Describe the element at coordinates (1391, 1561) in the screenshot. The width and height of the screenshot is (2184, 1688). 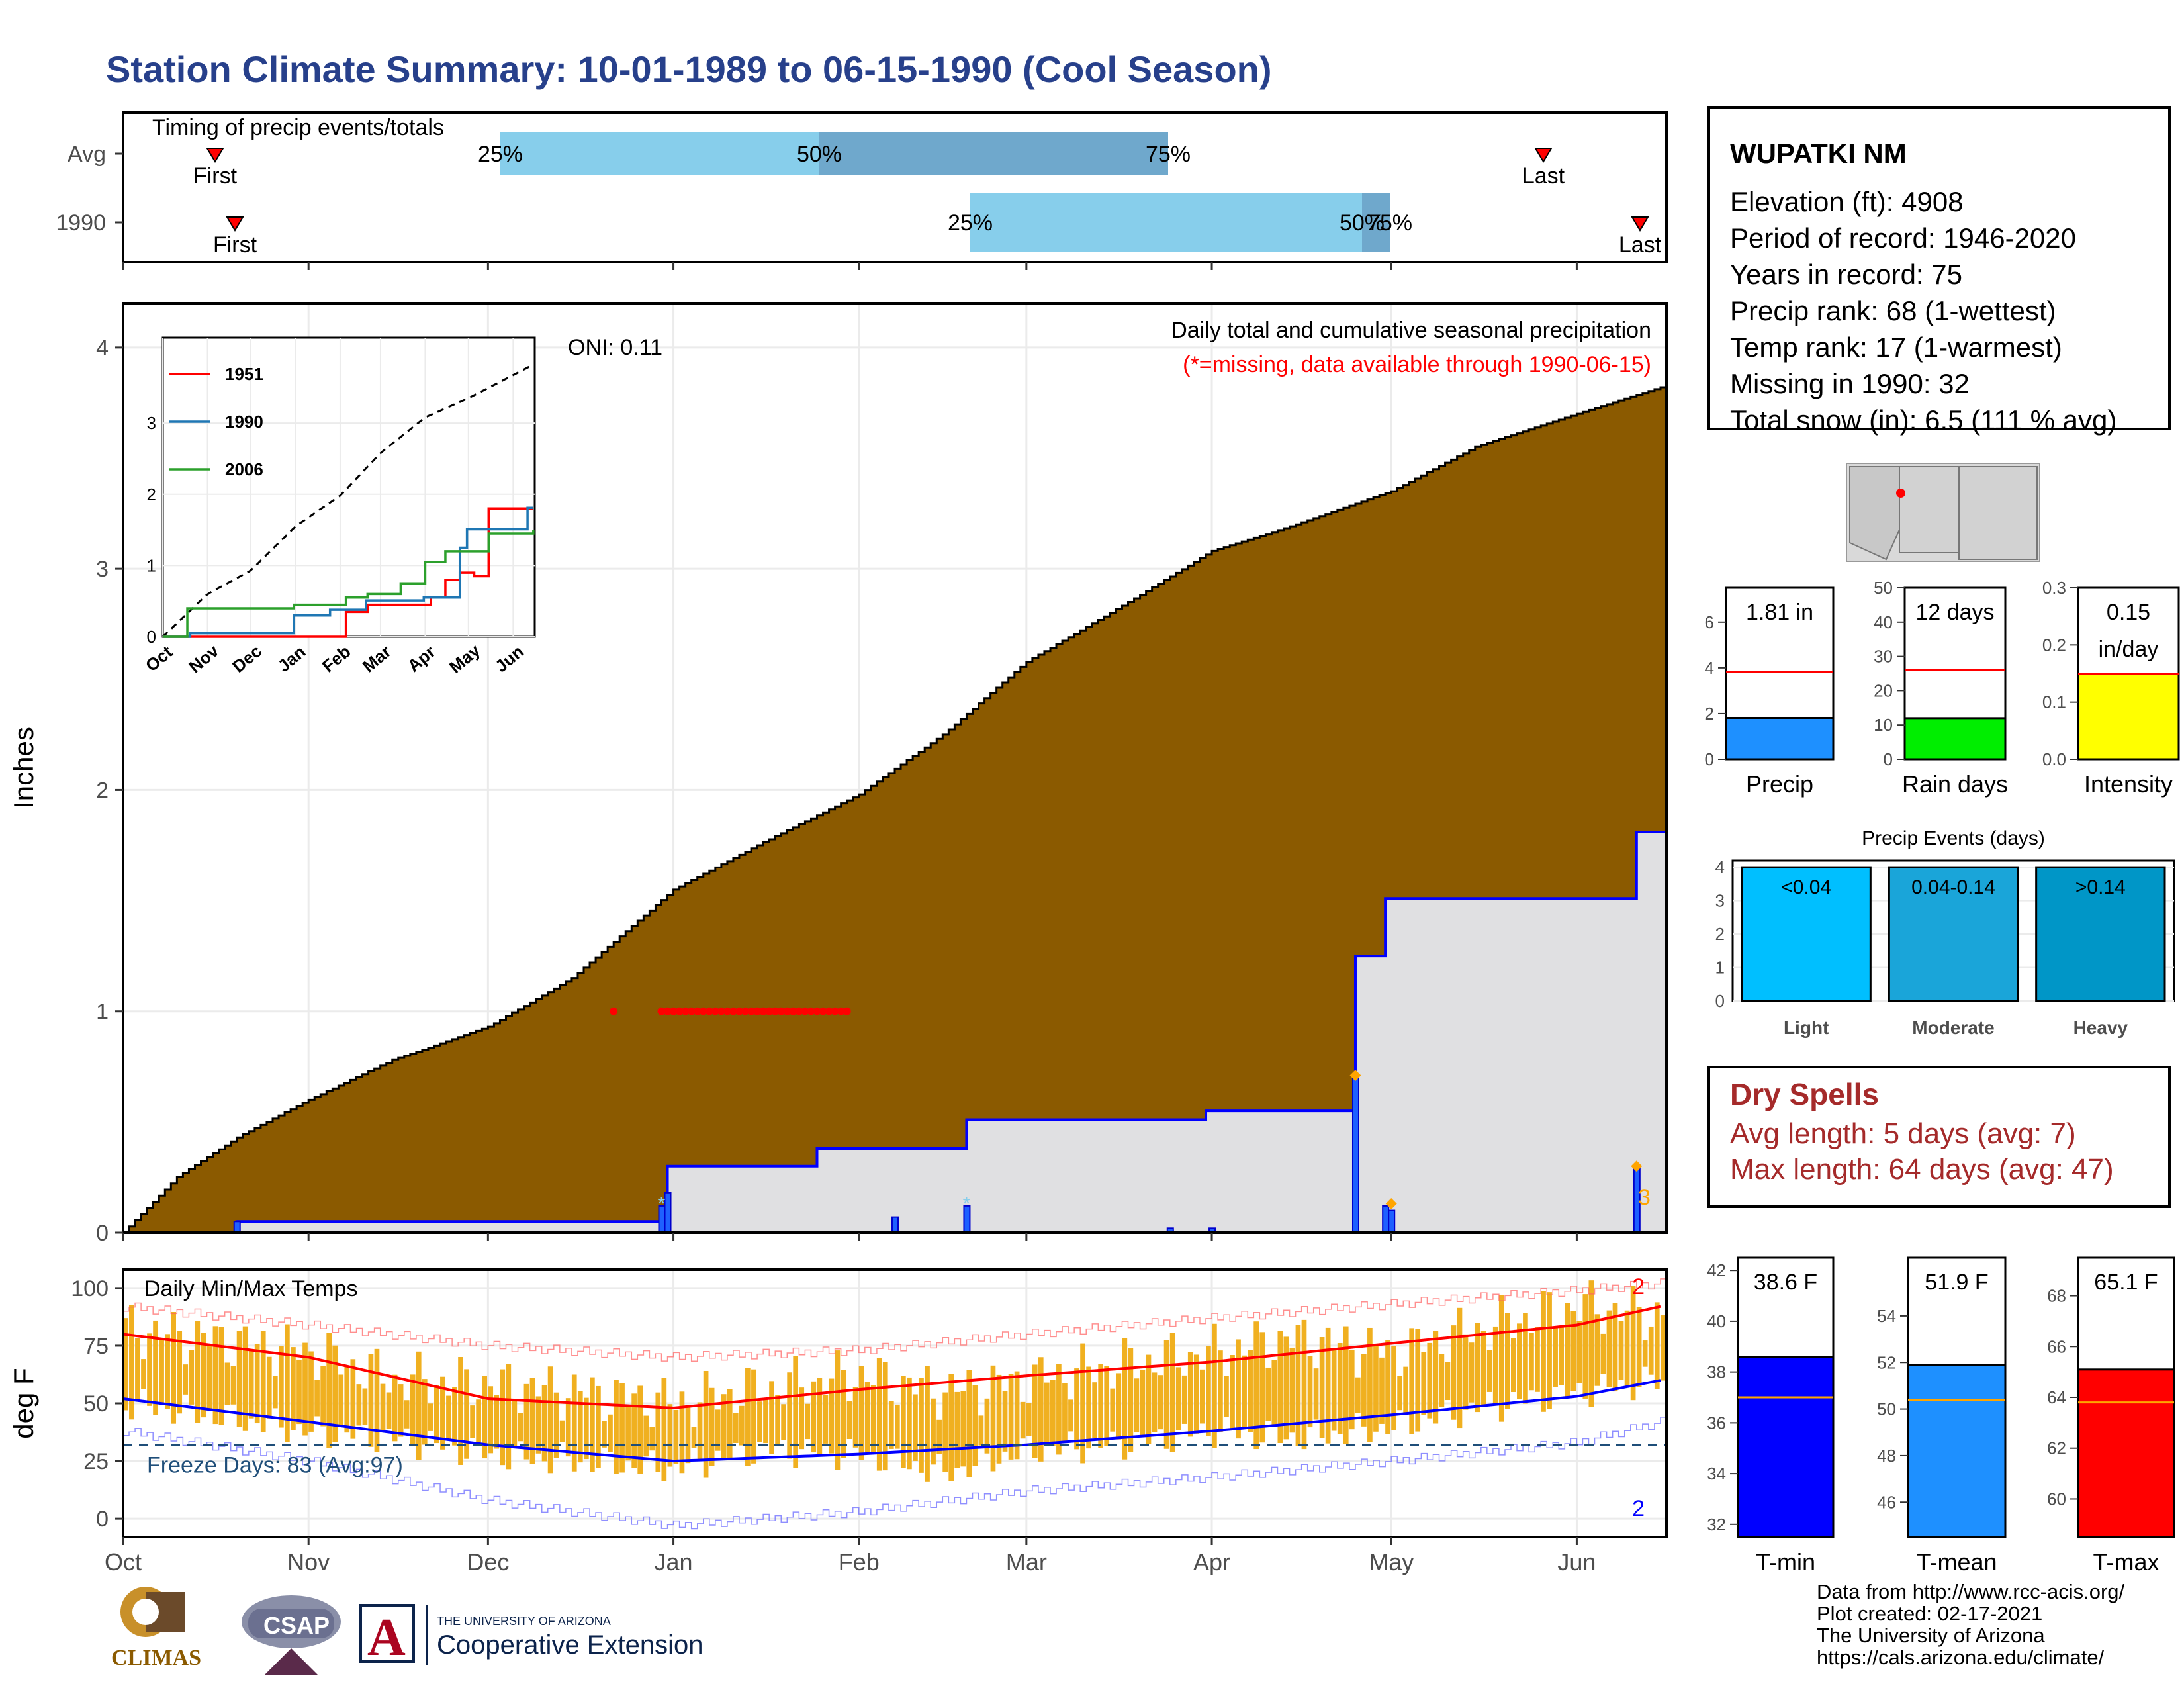
I see `x-tick-label: May` at that location.